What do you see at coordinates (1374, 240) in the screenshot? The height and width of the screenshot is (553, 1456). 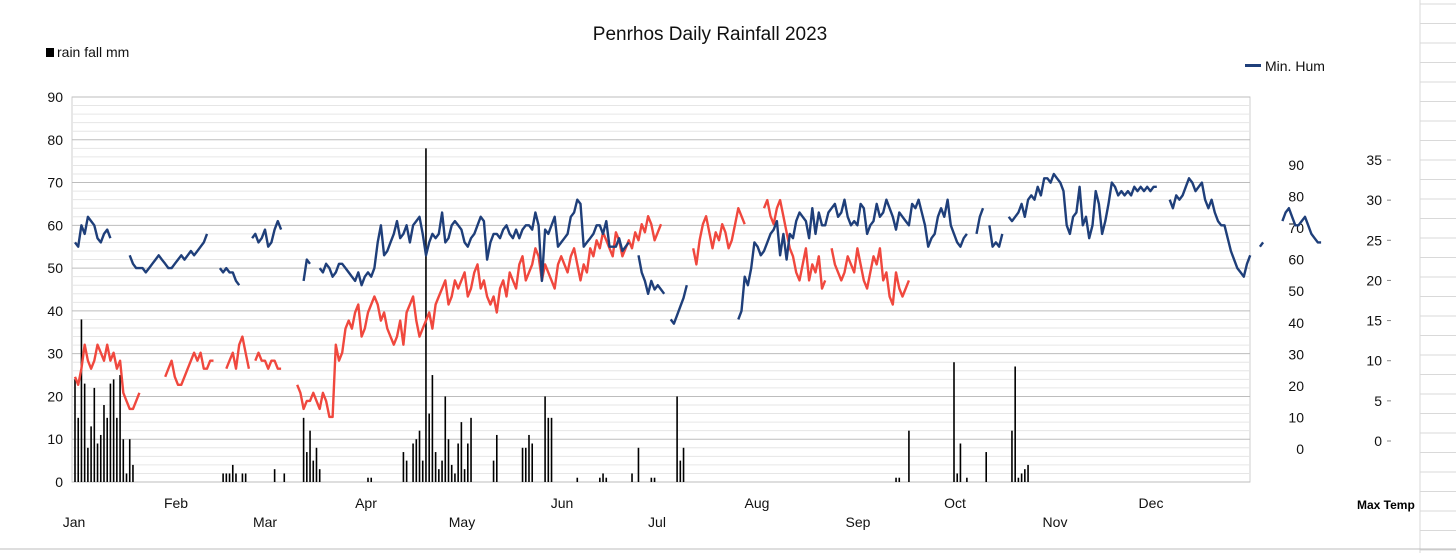 I see `y-right-temp-tick-label: 25` at bounding box center [1374, 240].